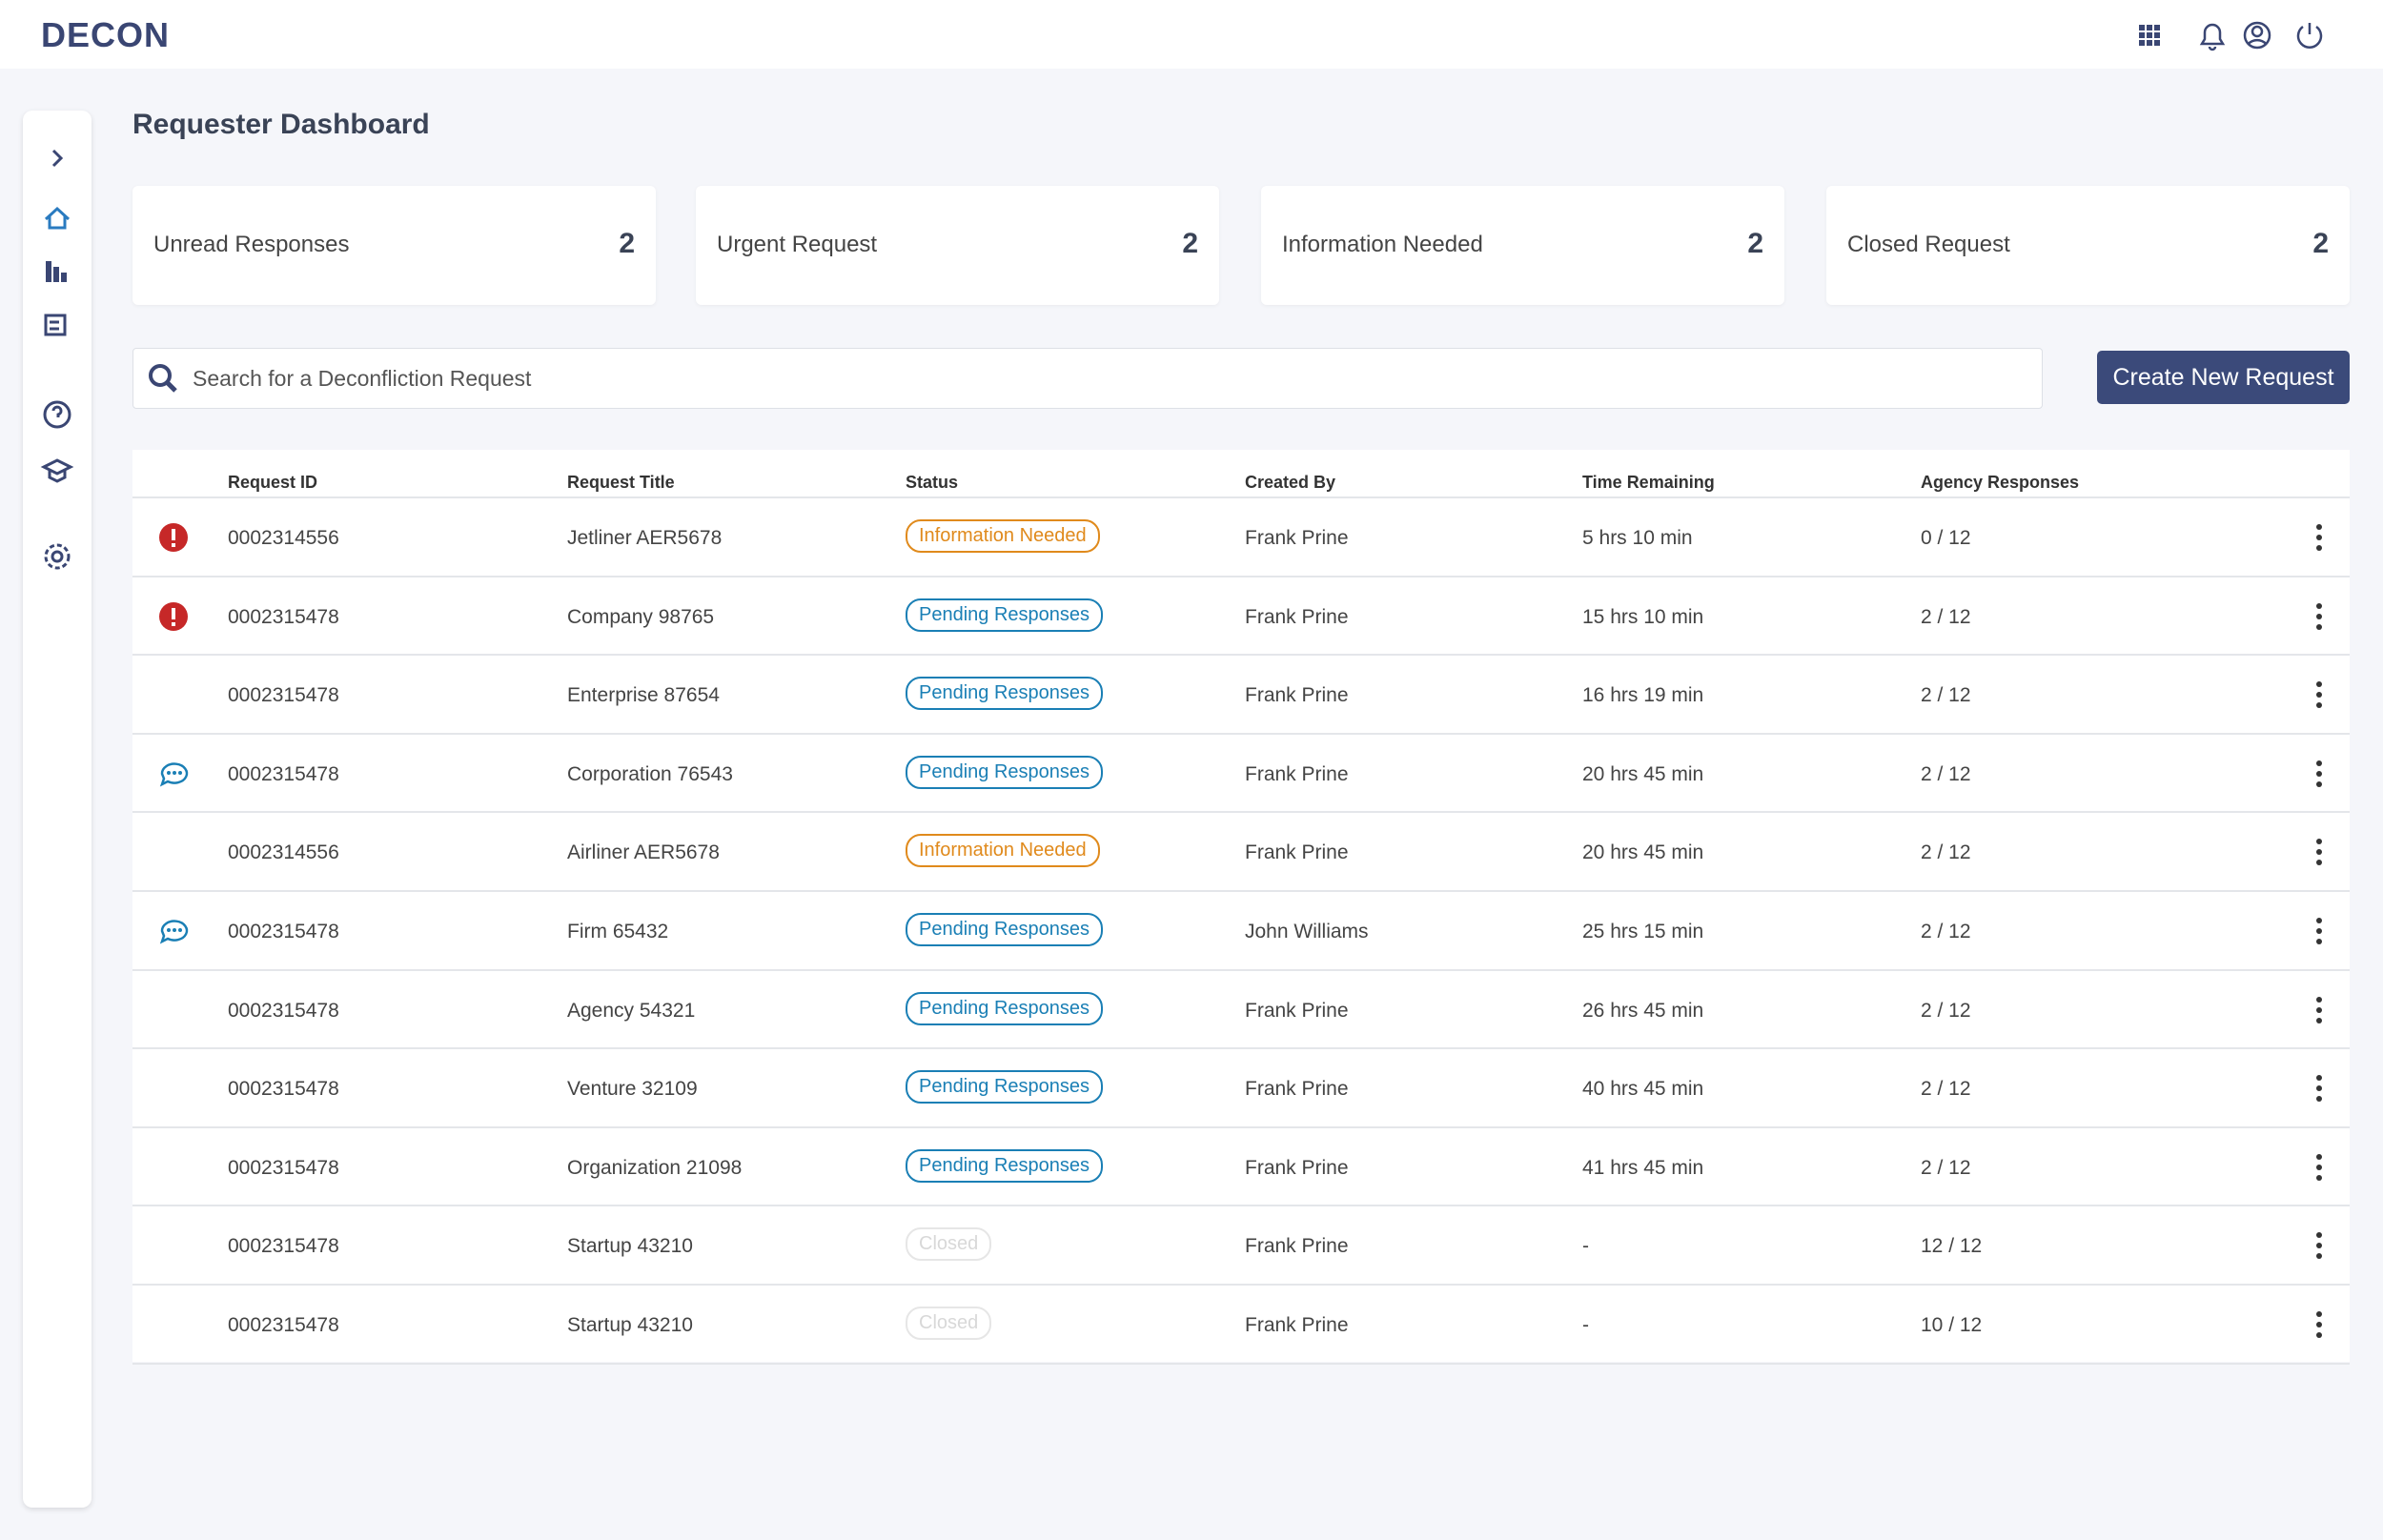 Image resolution: width=2383 pixels, height=1540 pixels. I want to click on cell: 16 hrs 19 min, so click(1643, 695).